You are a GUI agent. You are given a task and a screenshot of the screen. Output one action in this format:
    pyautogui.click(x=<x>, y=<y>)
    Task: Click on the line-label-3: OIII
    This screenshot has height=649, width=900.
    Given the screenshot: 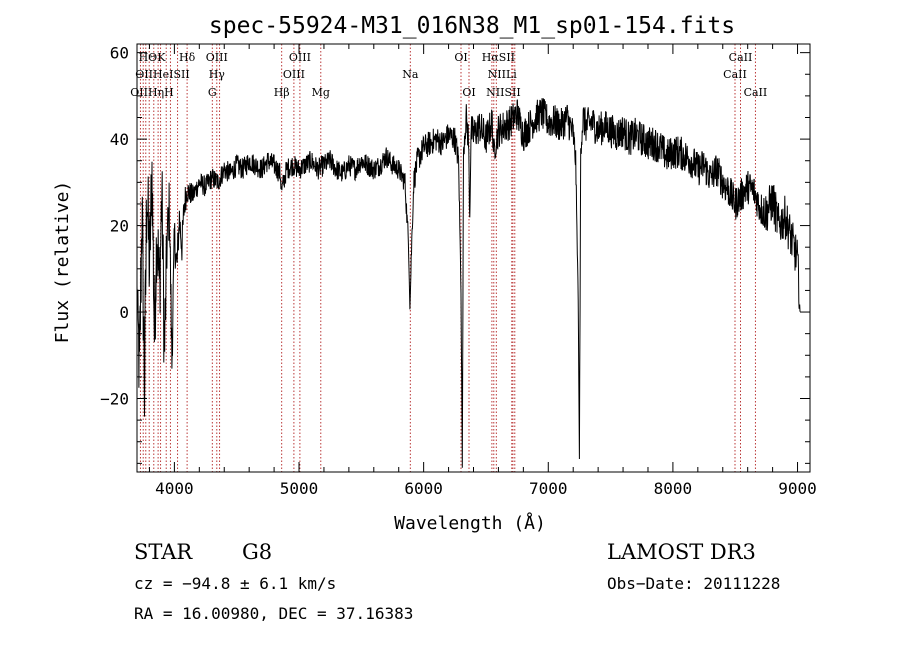 What is the action you would take?
    pyautogui.click(x=300, y=57)
    